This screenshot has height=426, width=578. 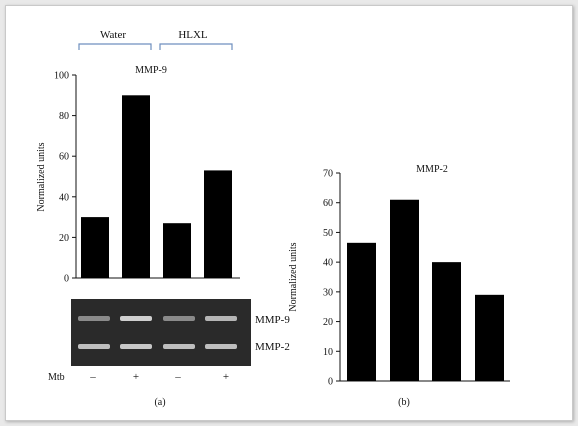 What do you see at coordinates (64, 238) in the screenshot?
I see `chart-a-y-tick-label: 20` at bounding box center [64, 238].